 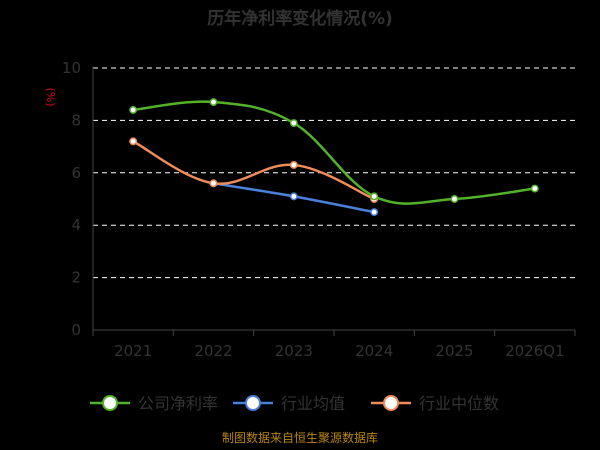 I want to click on series-line, so click(x=253, y=170).